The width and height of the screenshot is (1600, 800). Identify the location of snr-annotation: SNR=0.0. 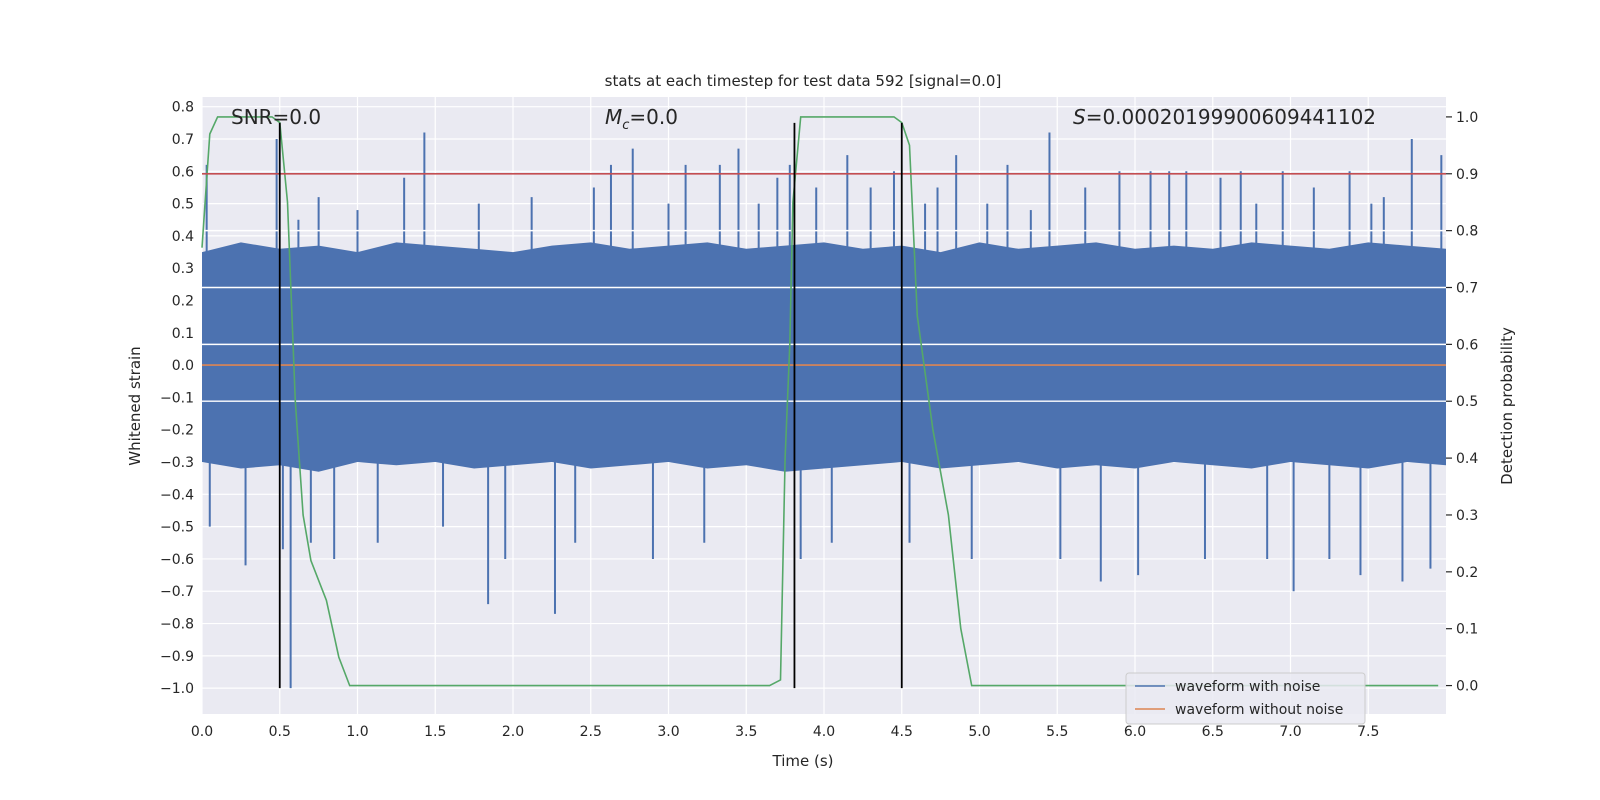
(276, 117).